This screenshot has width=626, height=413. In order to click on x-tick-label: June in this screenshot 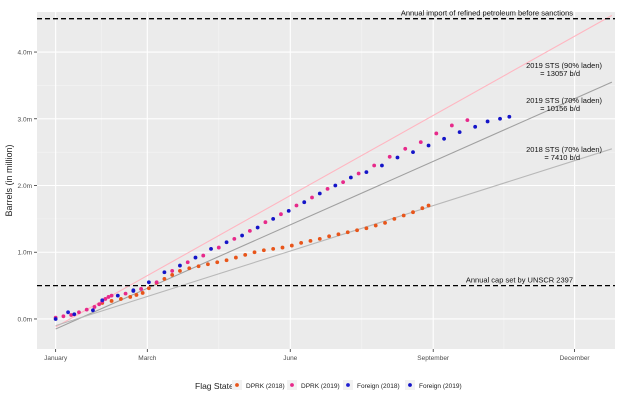, I will do `click(290, 358)`.